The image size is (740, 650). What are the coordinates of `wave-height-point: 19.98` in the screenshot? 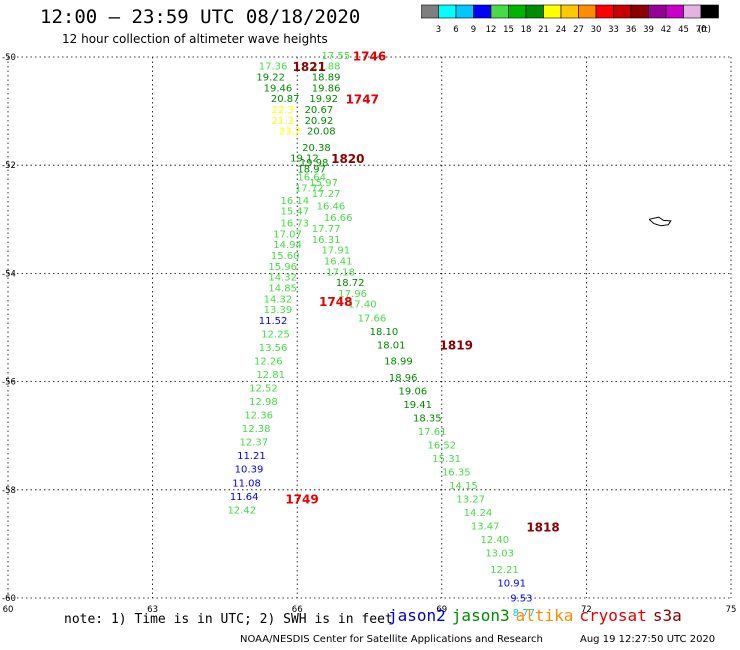 It's located at (314, 163).